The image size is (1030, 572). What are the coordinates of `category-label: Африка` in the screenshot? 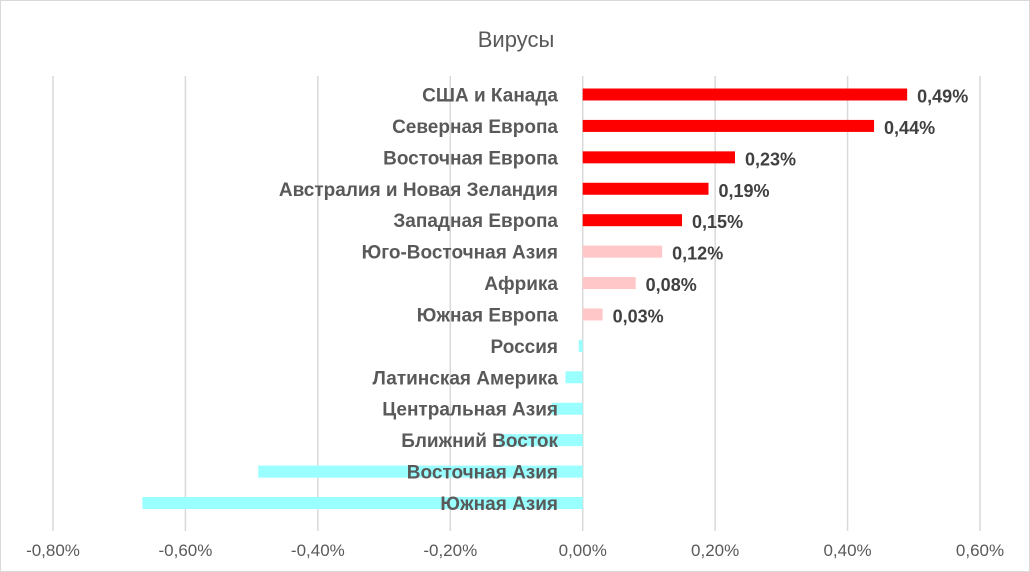 It's located at (521, 284).